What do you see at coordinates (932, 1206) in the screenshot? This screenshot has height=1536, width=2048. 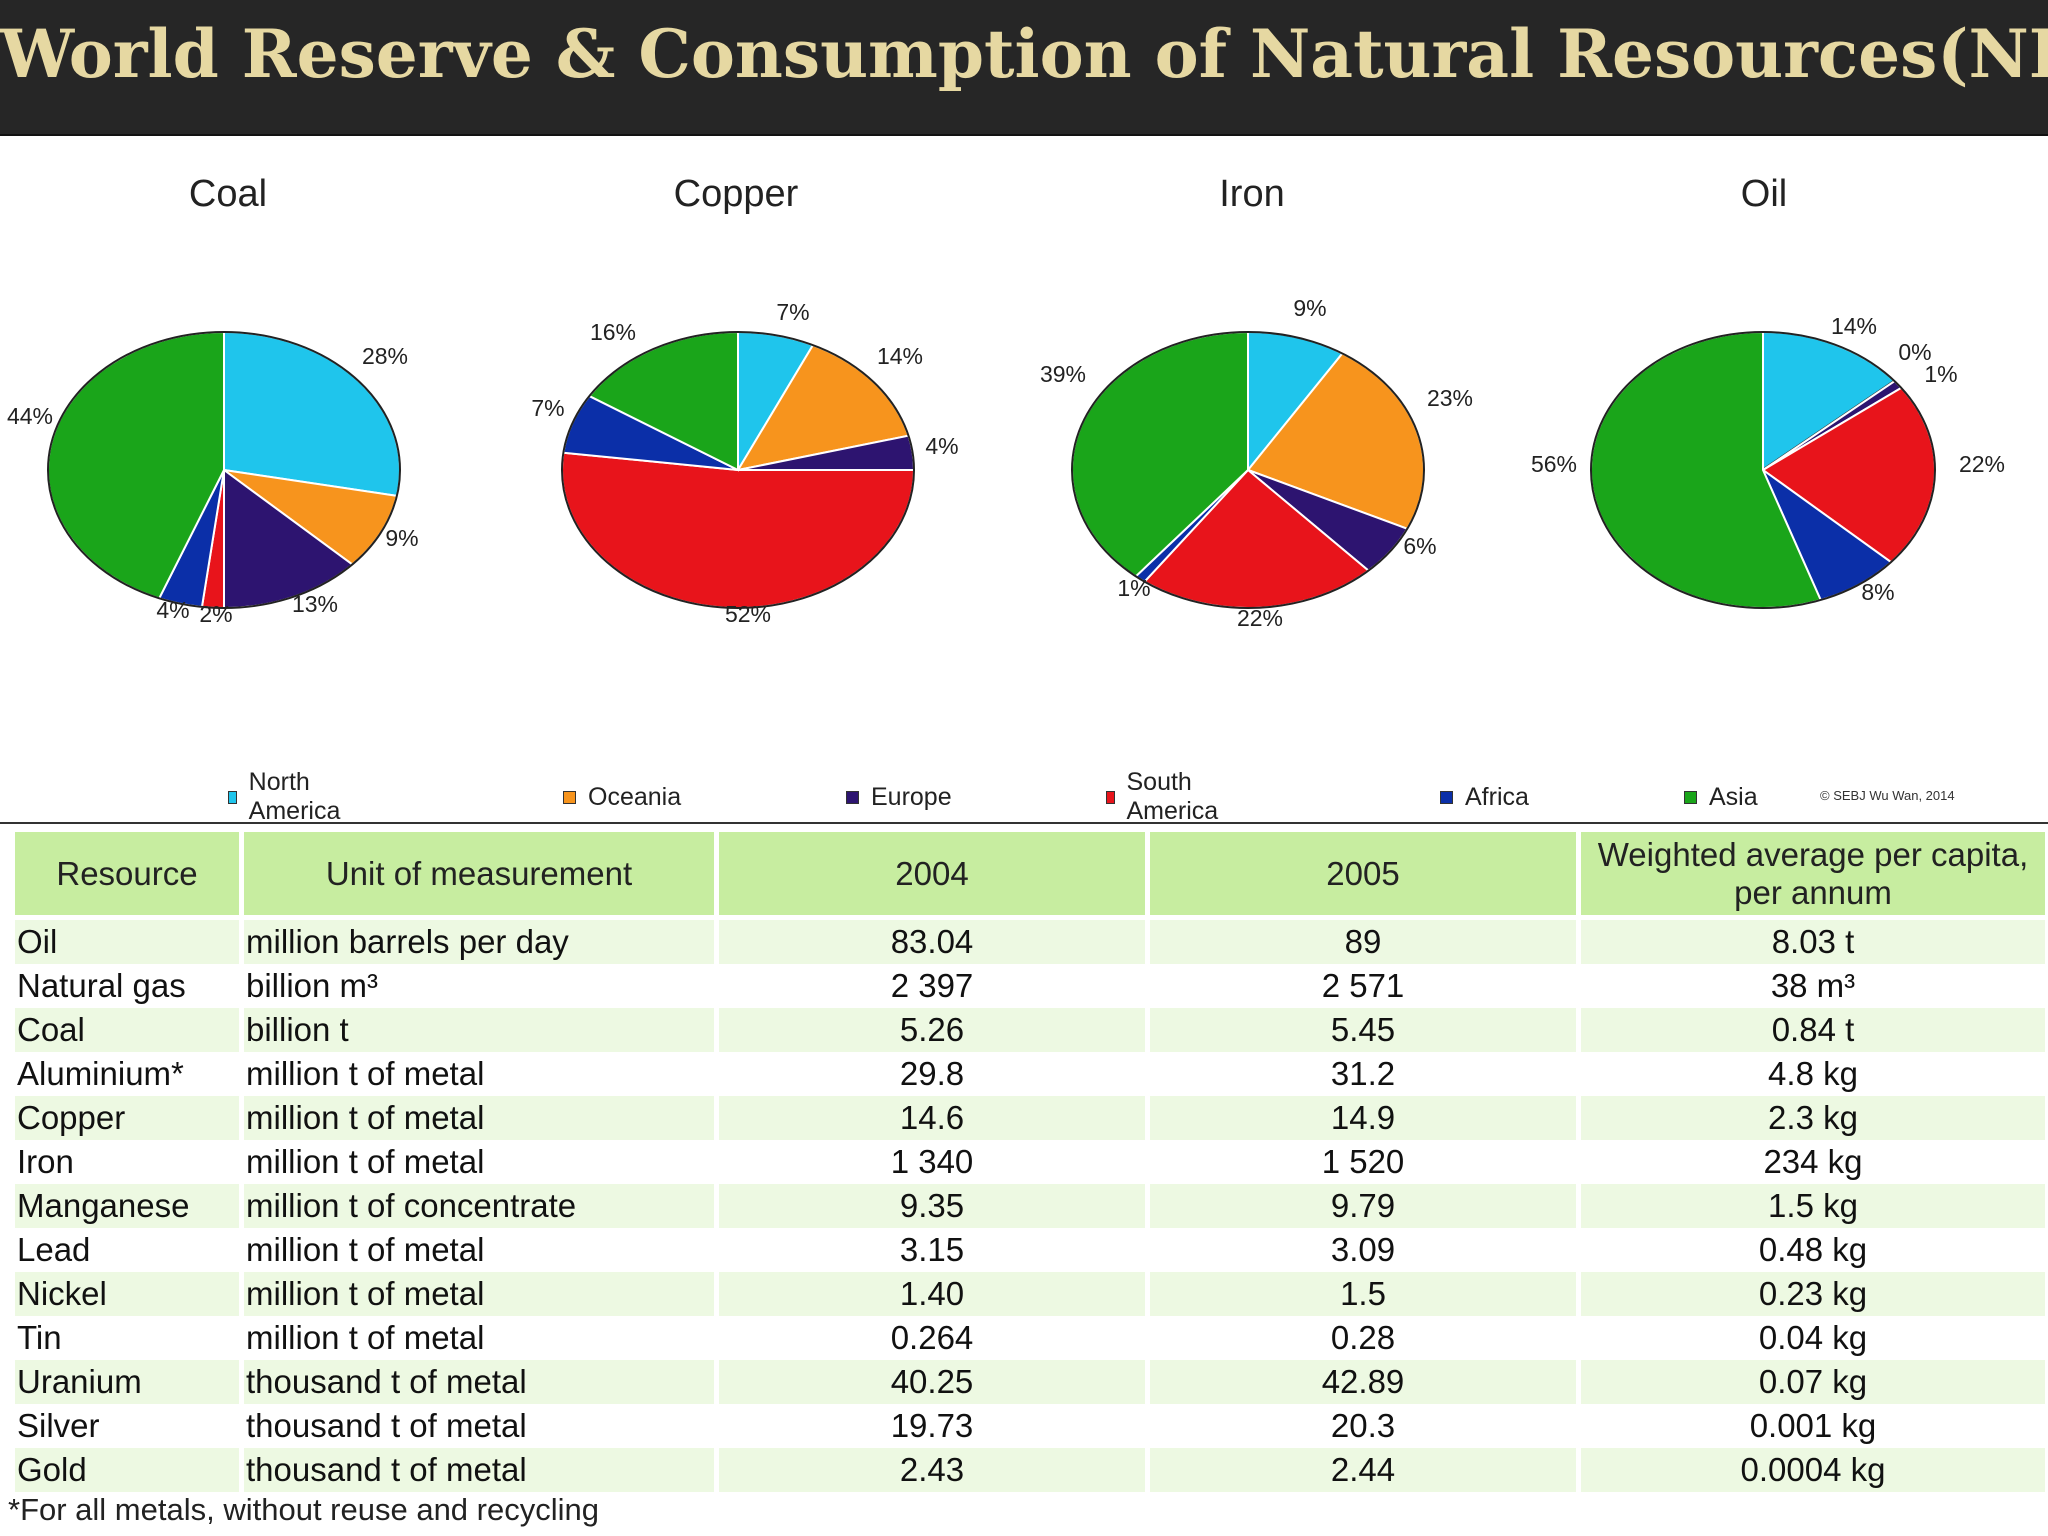 I see `table-cell: 9.35` at bounding box center [932, 1206].